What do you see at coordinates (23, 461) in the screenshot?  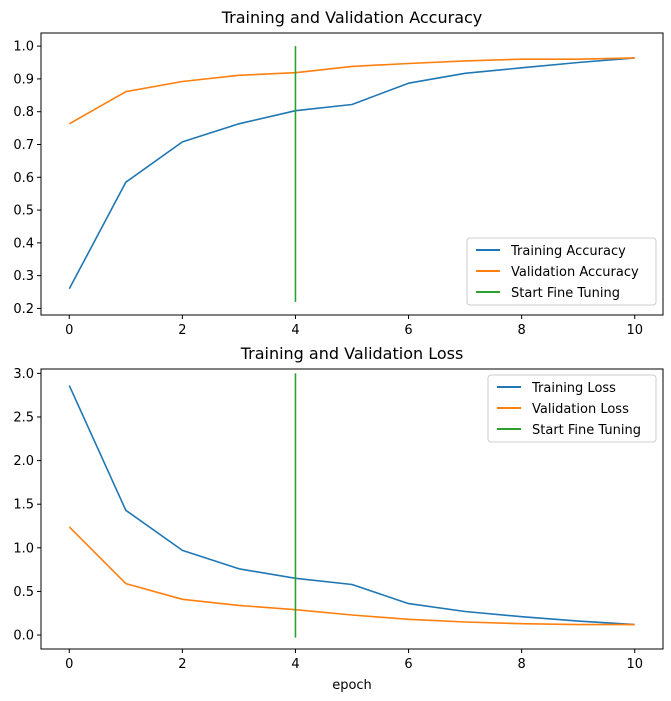 I see `y-tick-label: 2.0` at bounding box center [23, 461].